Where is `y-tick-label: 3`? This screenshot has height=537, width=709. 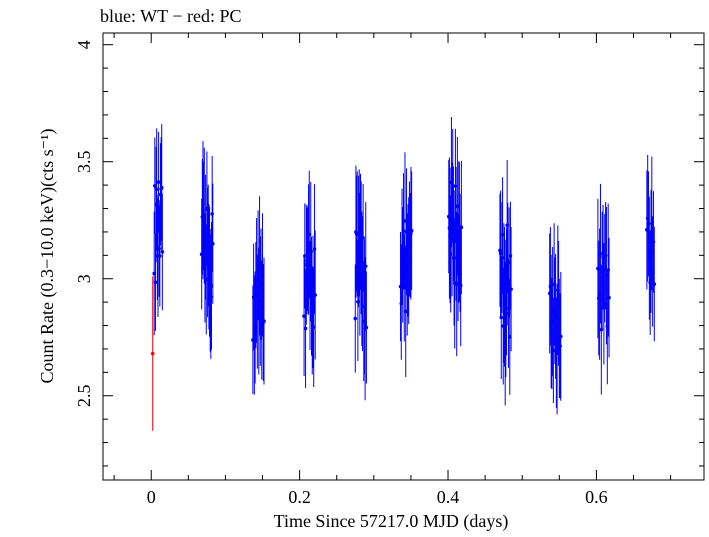 y-tick-label: 3 is located at coordinates (84, 278).